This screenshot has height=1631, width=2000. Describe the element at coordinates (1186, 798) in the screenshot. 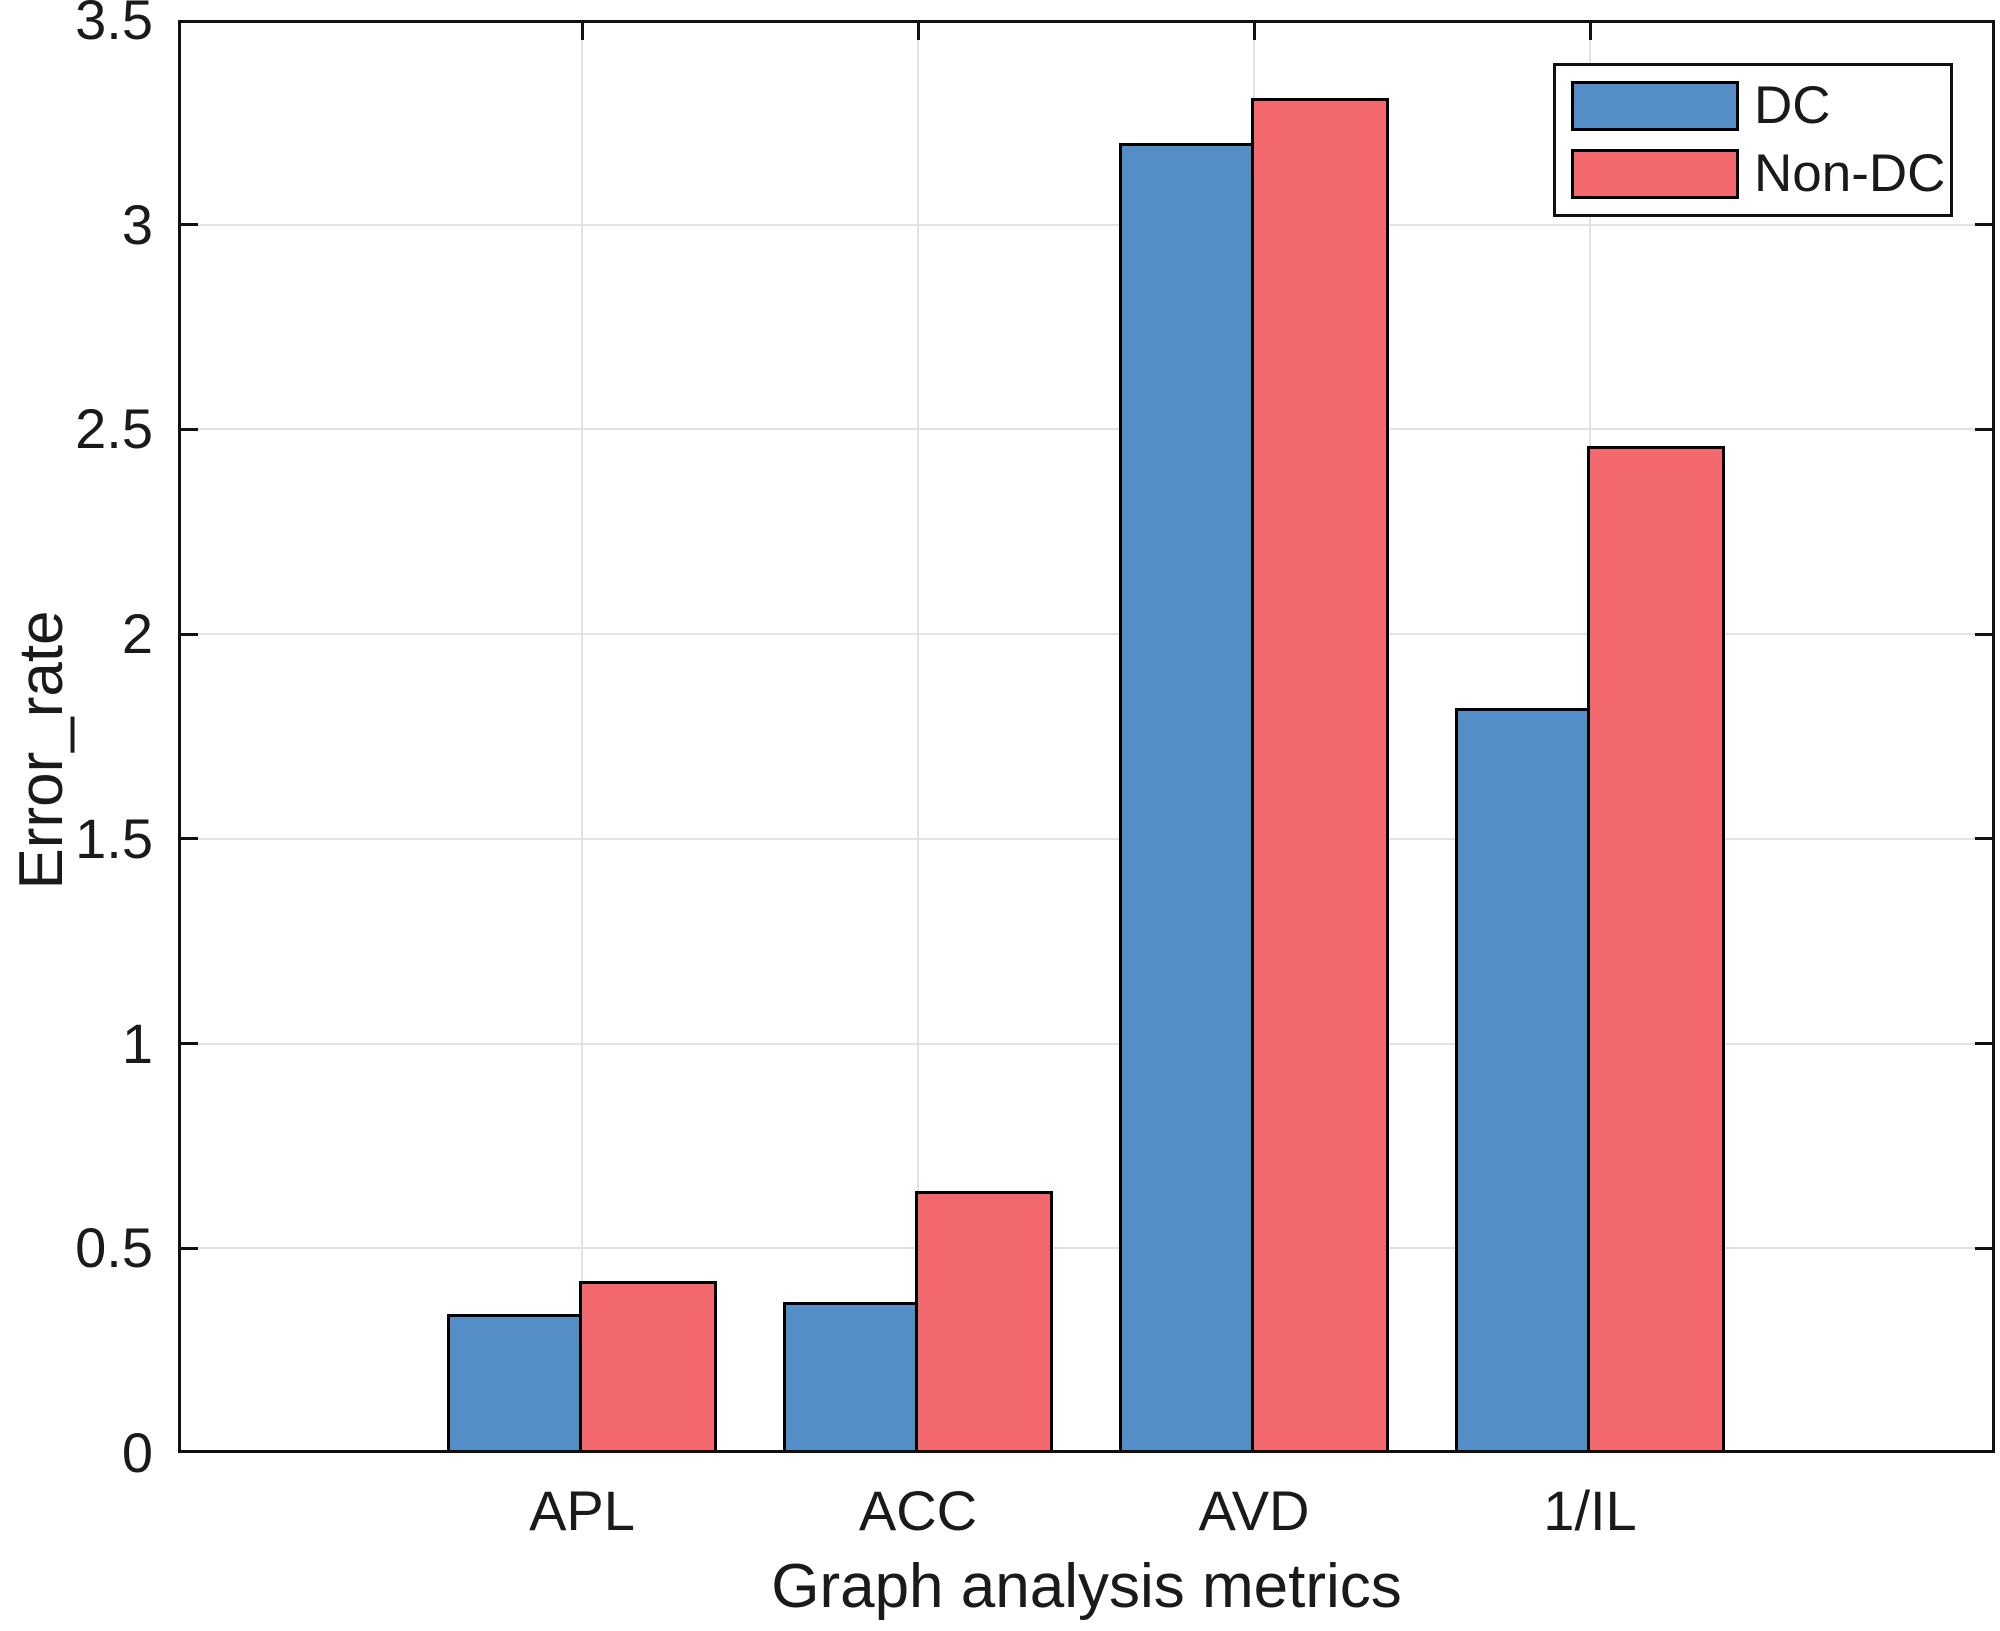

I see `bar-dc-avd` at that location.